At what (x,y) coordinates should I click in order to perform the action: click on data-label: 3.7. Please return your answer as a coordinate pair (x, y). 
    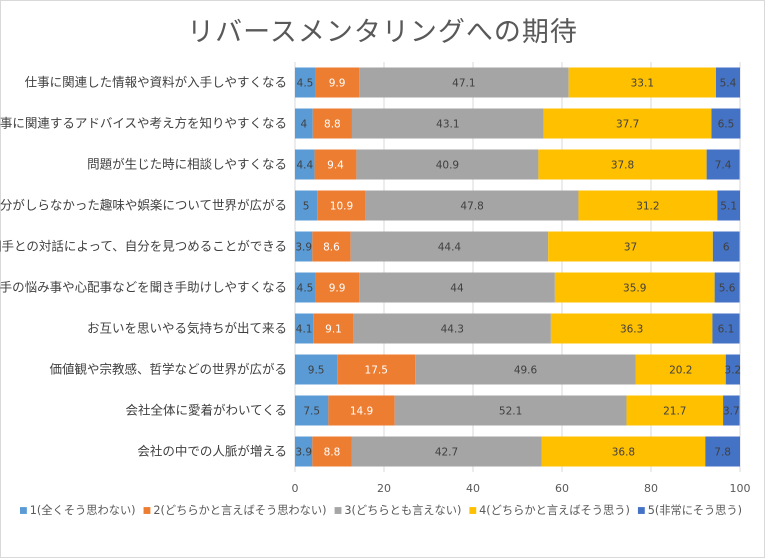
    Looking at the image, I should click on (731, 412).